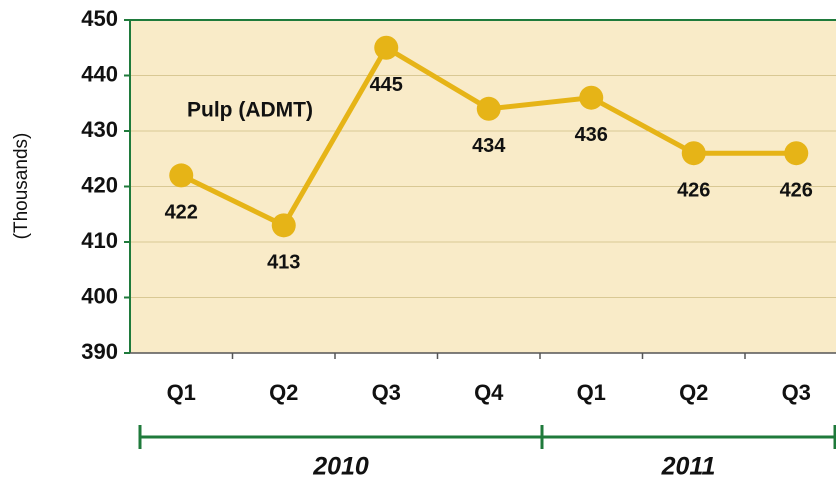 The image size is (836, 482). I want to click on y-tick-label: 410, so click(99, 240).